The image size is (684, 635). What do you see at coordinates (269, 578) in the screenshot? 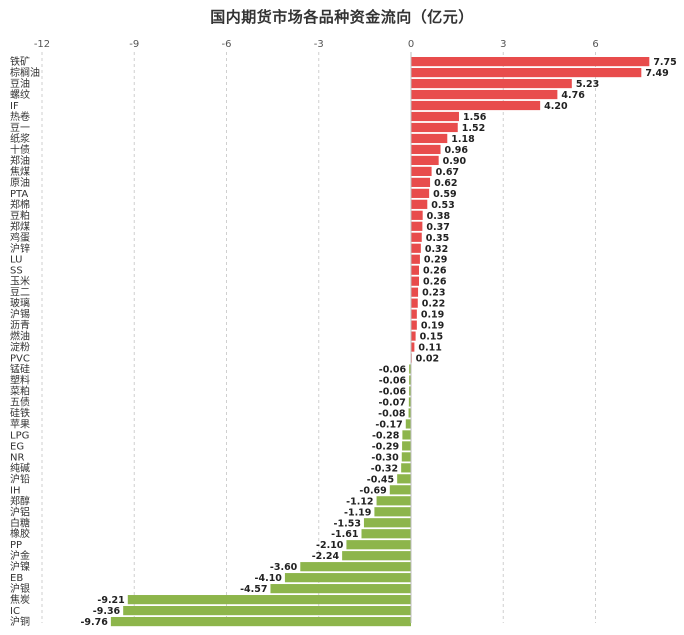
I see `value-label: -4.10` at bounding box center [269, 578].